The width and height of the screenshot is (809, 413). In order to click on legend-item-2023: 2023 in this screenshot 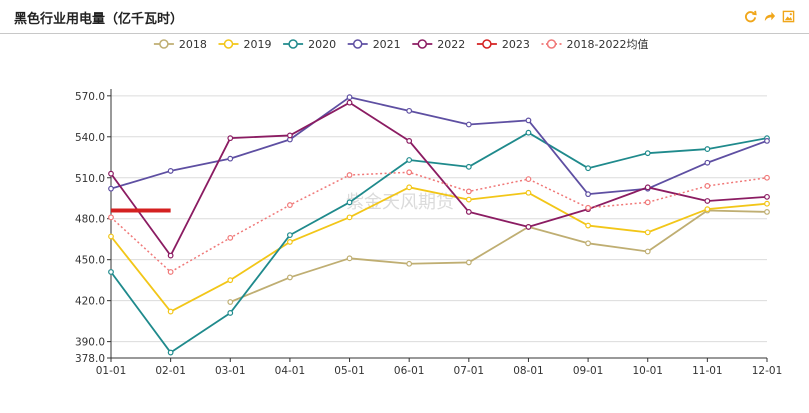, I will do `click(503, 44)`.